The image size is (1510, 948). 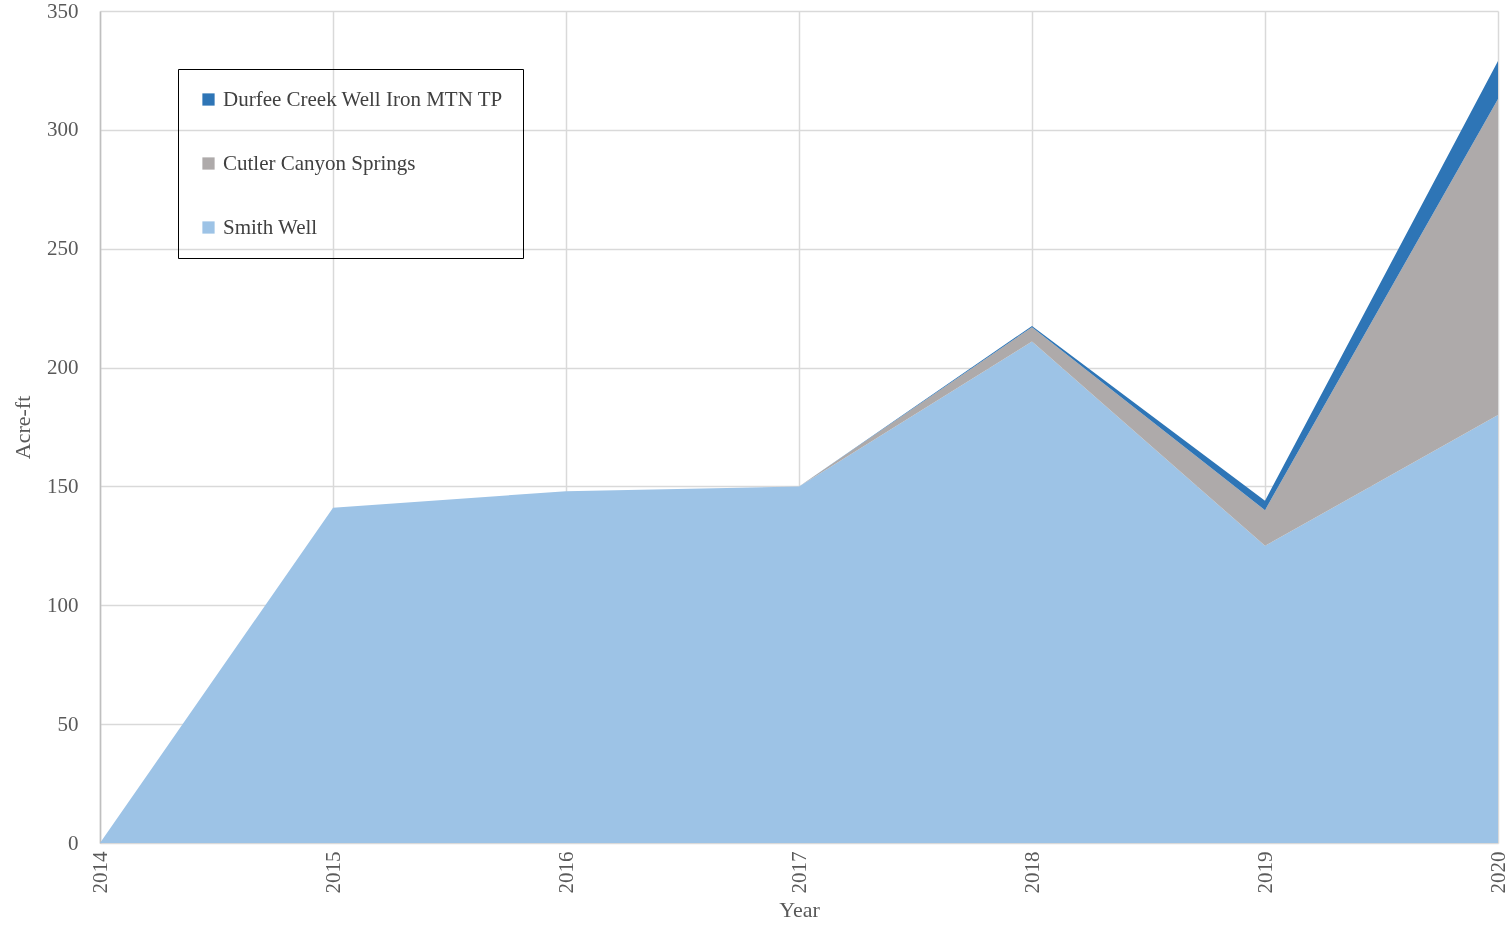 What do you see at coordinates (1264, 872) in the screenshot?
I see `x-tick-label: 2019` at bounding box center [1264, 872].